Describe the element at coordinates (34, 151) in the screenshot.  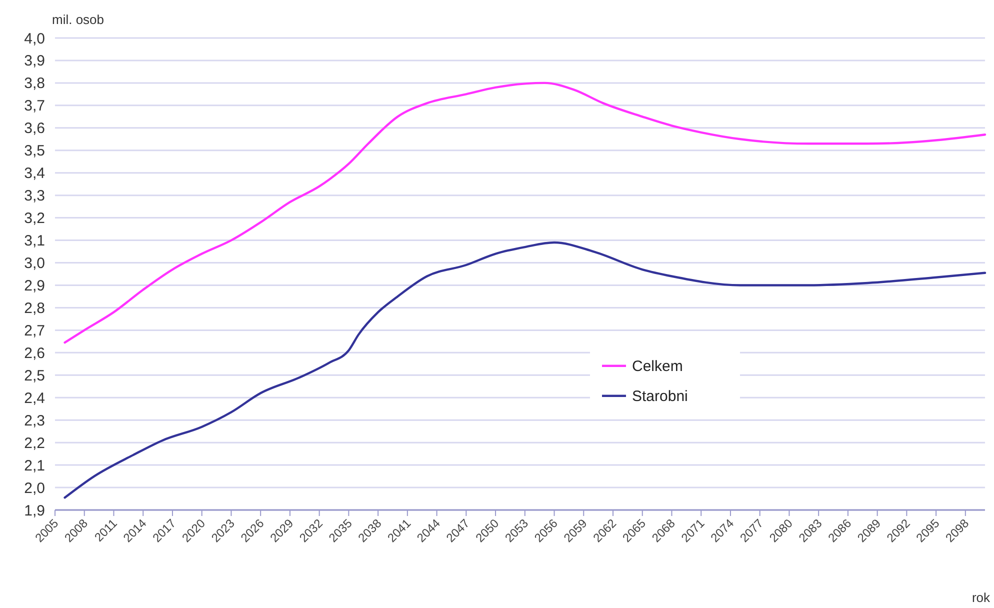
I see `y-tick-label: 3,5` at that location.